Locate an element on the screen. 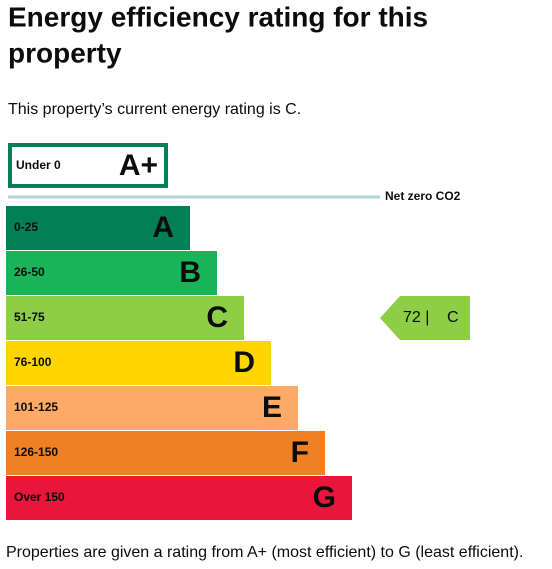 This screenshot has height=569, width=552. title-line: Energy efficiency rating for this is located at coordinates (218, 16).